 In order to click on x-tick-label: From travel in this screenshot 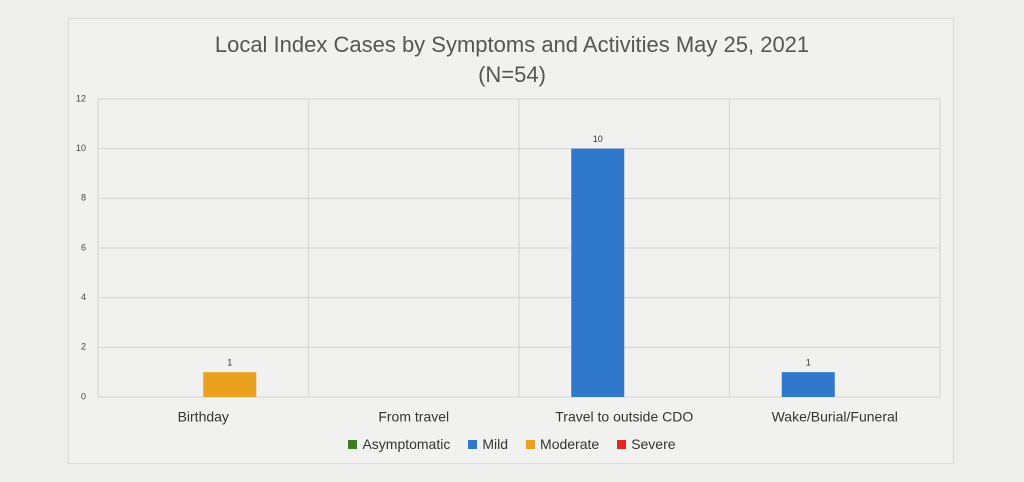, I will do `click(413, 417)`.